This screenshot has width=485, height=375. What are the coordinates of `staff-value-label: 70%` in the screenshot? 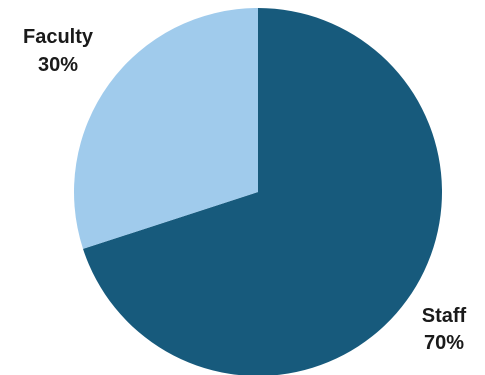 It's located at (444, 343).